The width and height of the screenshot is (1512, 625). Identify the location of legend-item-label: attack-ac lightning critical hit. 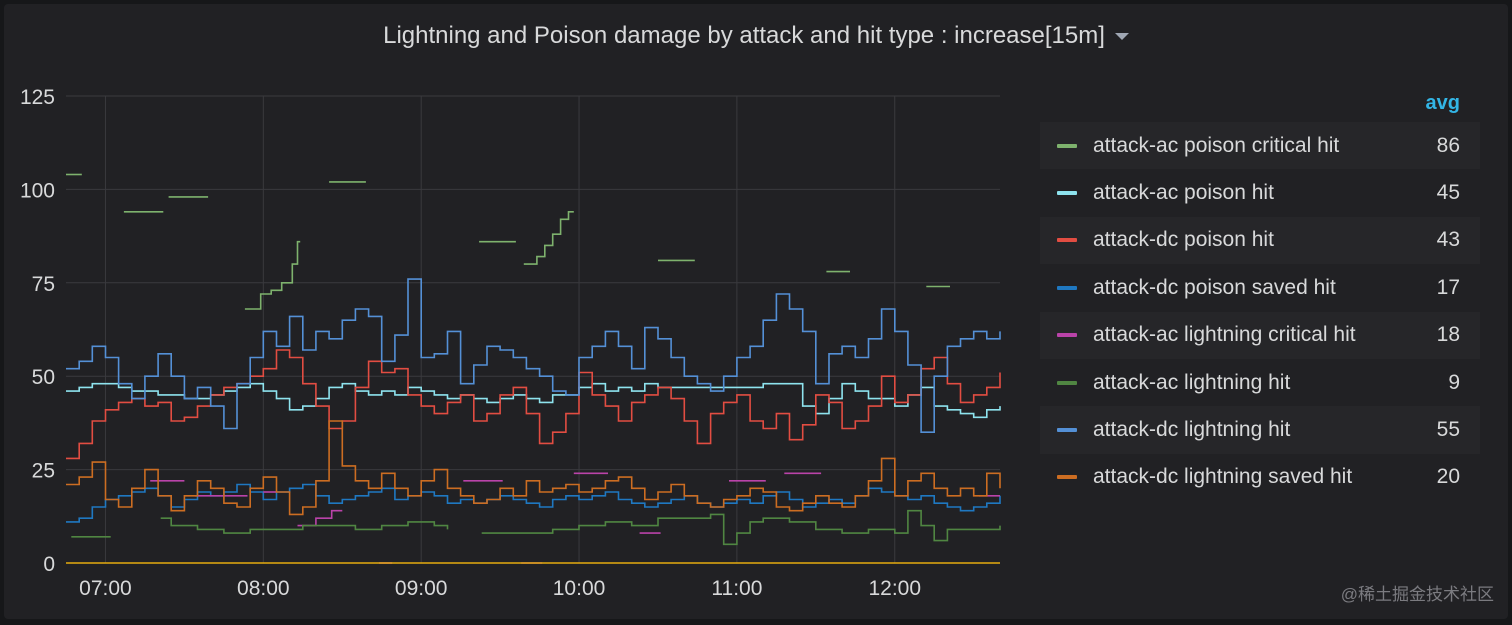
(1224, 335).